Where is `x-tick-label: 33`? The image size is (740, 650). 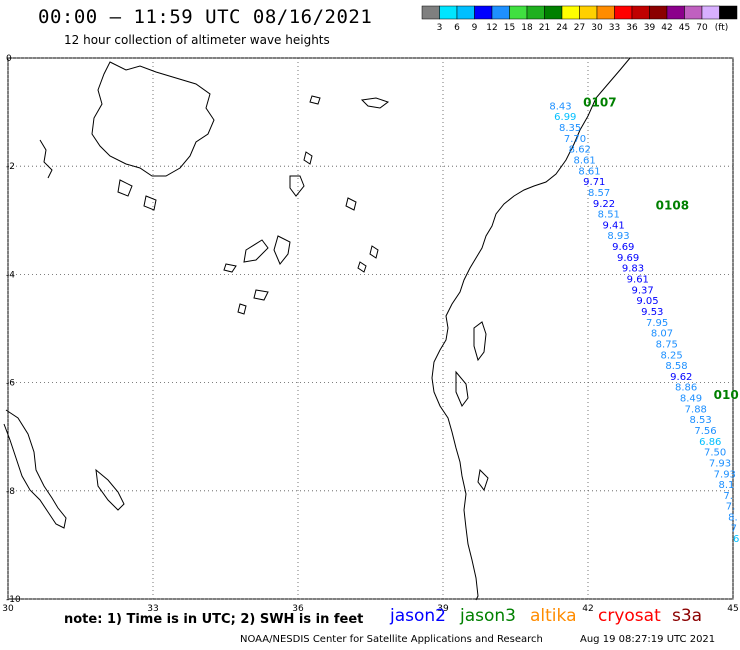
x-tick-label: 33 is located at coordinates (152, 609).